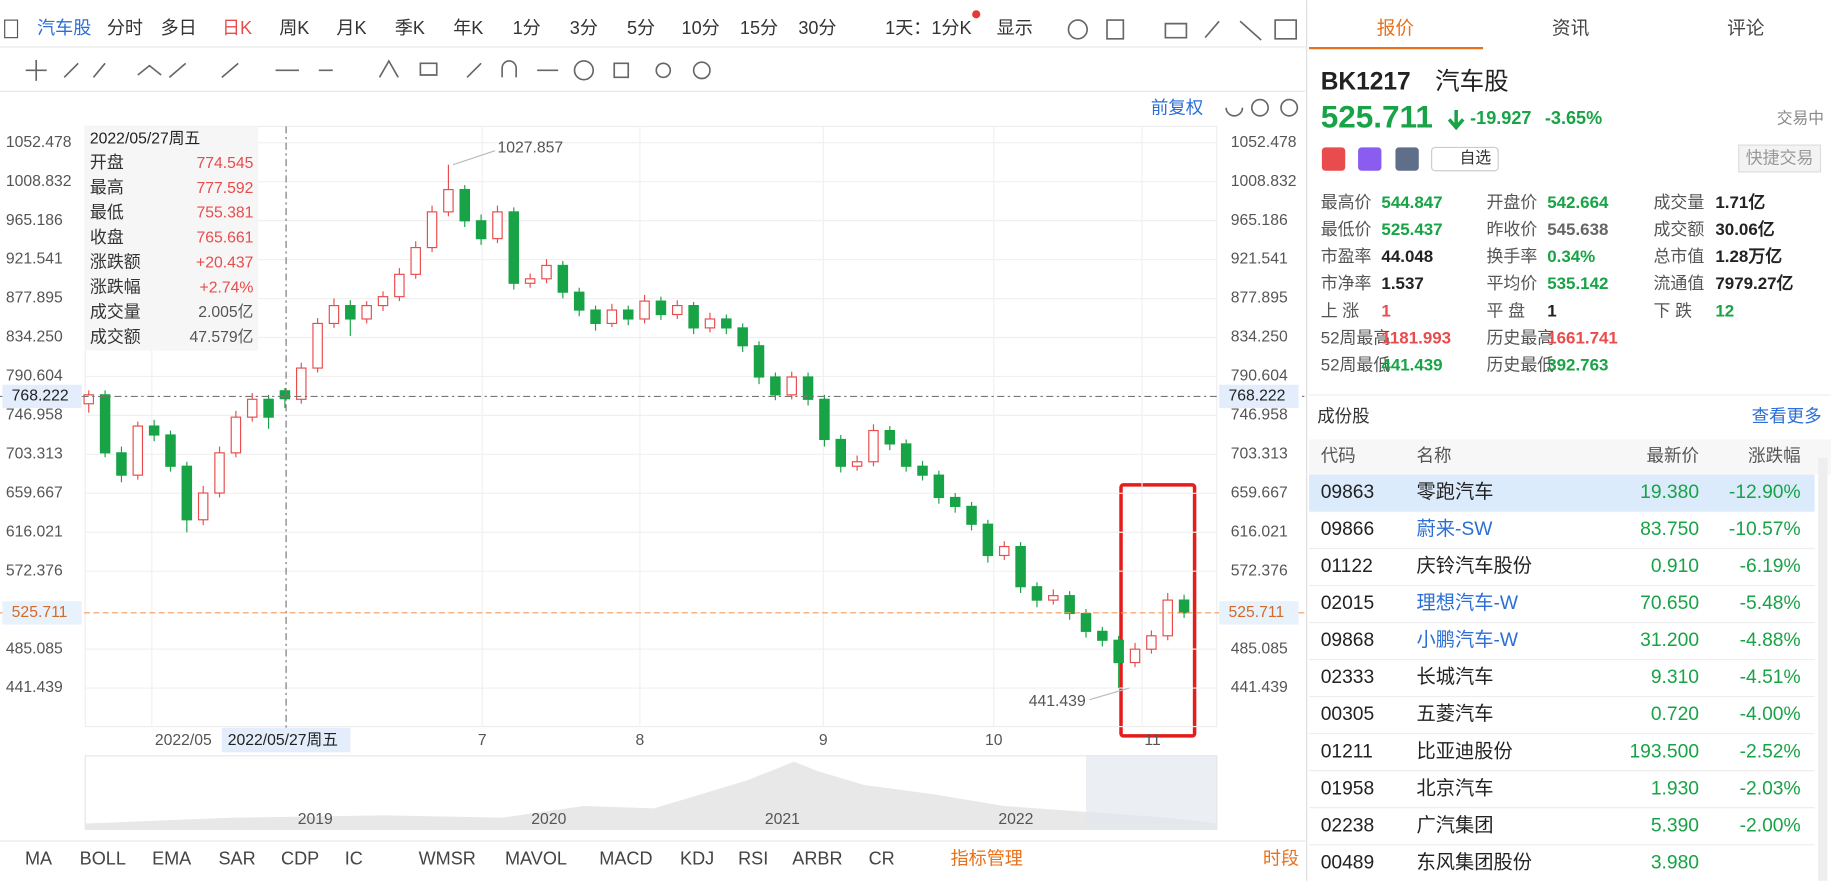 Image resolution: width=1831 pixels, height=881 pixels. Describe the element at coordinates (1416, 337) in the screenshot. I see `stat-value: 1181.993` at that location.